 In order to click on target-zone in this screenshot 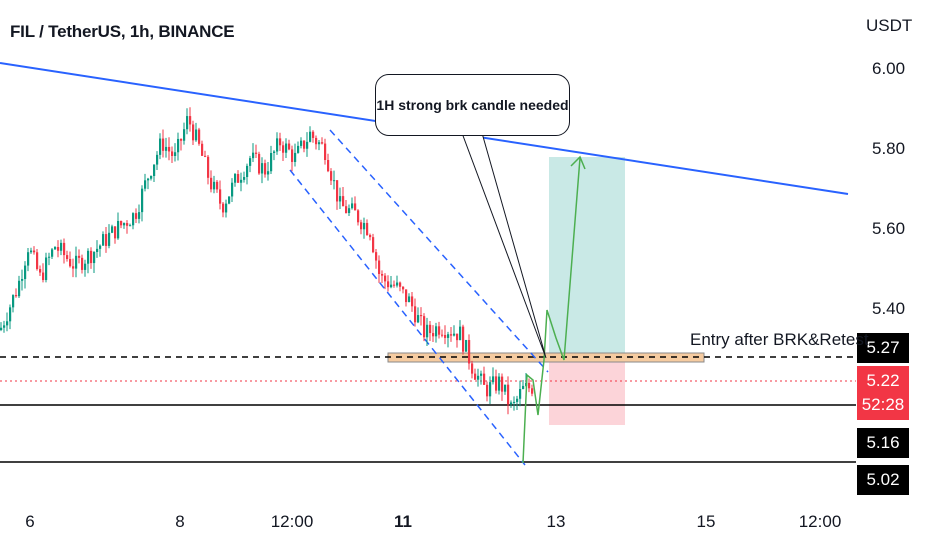, I will do `click(587, 257)`.